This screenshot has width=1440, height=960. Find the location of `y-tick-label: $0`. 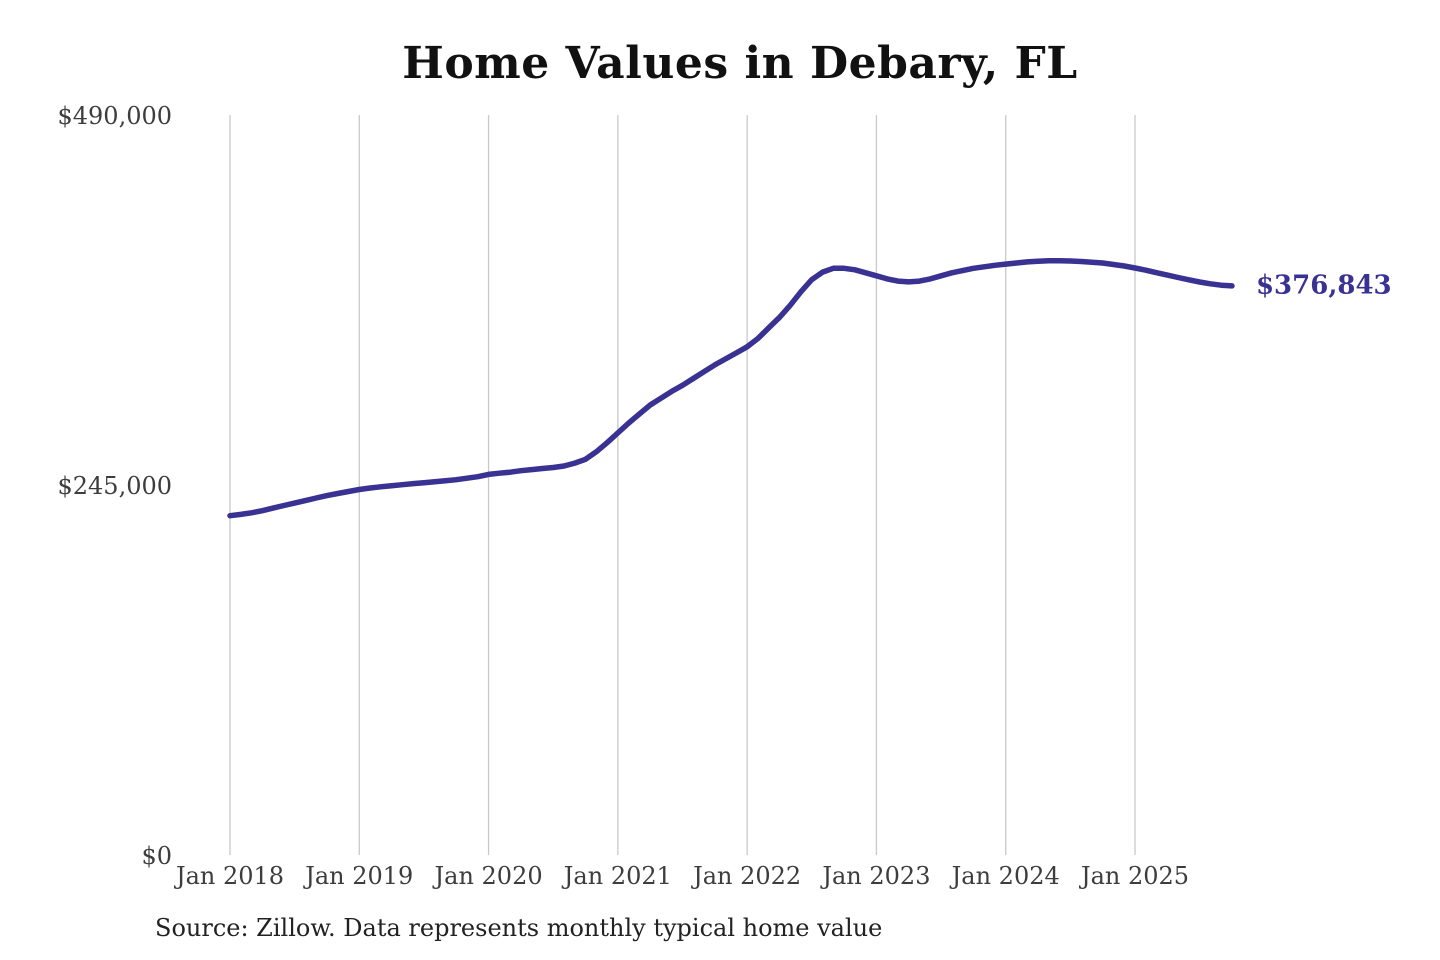

y-tick-label: $0 is located at coordinates (156, 856).